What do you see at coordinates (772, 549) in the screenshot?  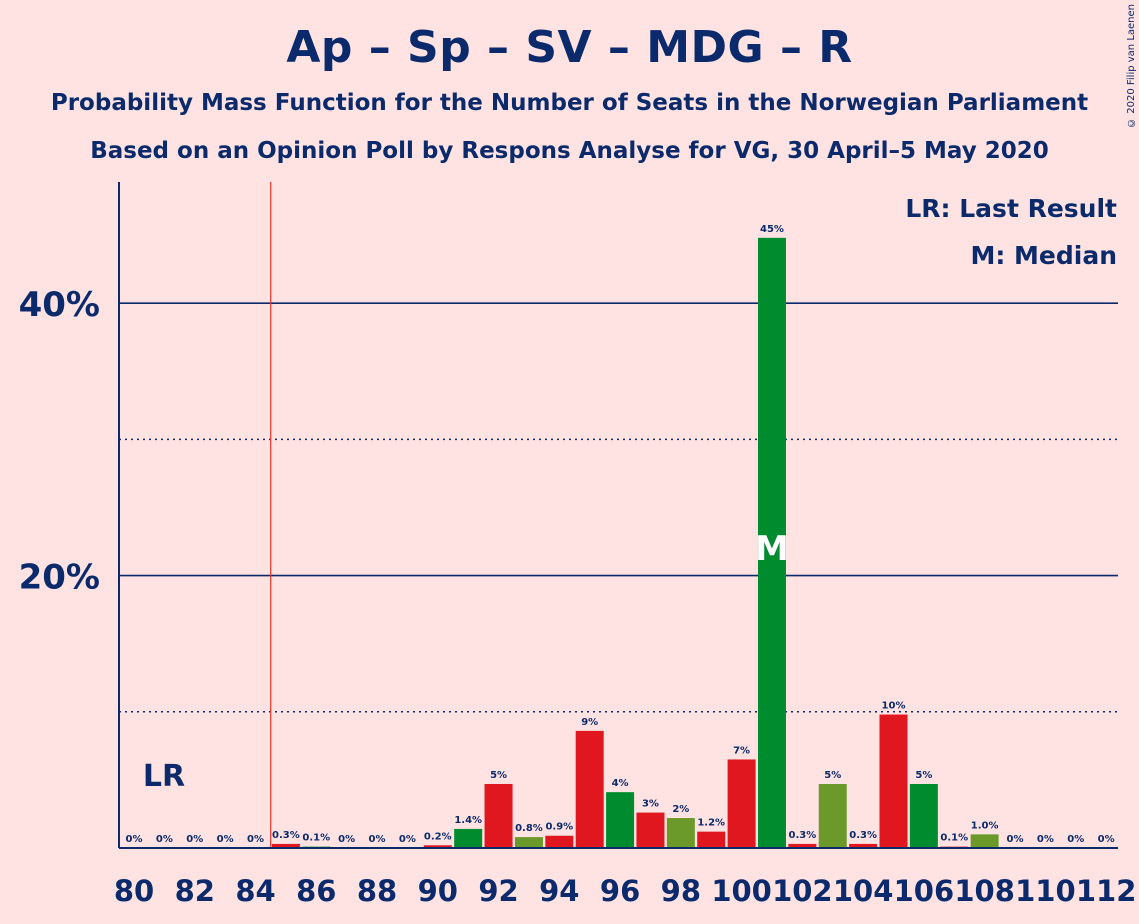 I see `median-marker: M` at bounding box center [772, 549].